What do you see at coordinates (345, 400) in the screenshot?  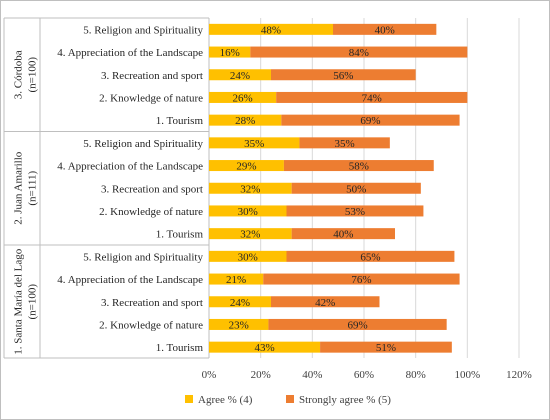 I see `legend-label: Strongly agree % (5)` at bounding box center [345, 400].